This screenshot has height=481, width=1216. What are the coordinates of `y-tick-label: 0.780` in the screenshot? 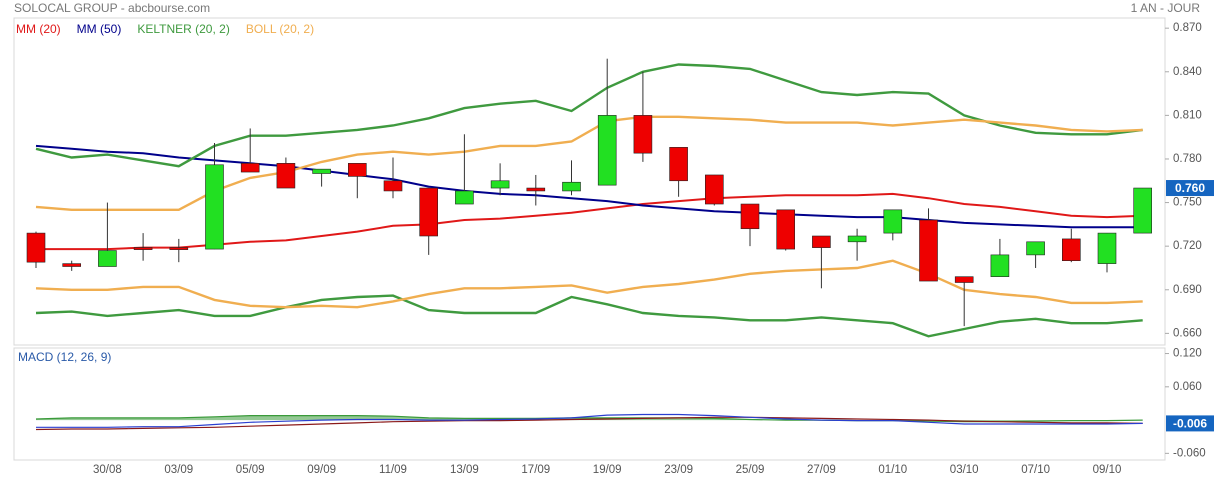 It's located at (1187, 159).